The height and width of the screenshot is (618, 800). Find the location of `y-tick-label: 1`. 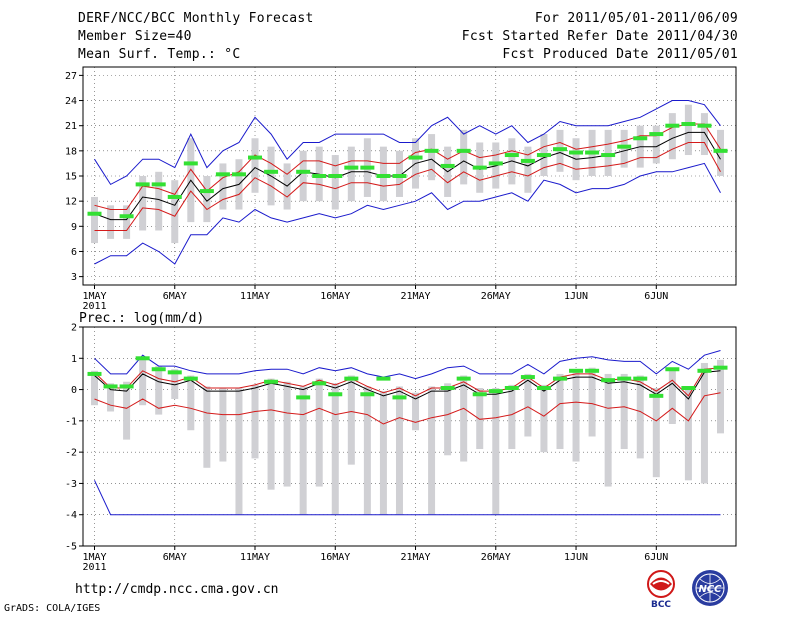

y-tick-label: 1 is located at coordinates (74, 359).